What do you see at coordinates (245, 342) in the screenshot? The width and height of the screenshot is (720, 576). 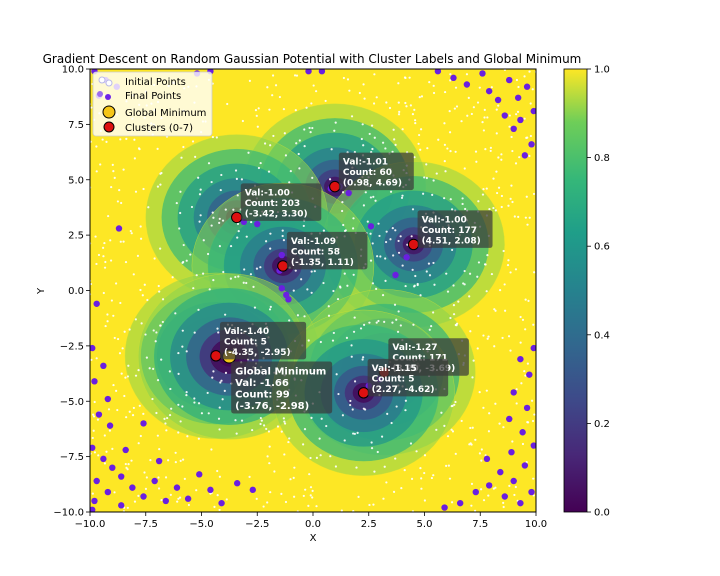 I see `cluster-annotation-line: Count: 5` at bounding box center [245, 342].